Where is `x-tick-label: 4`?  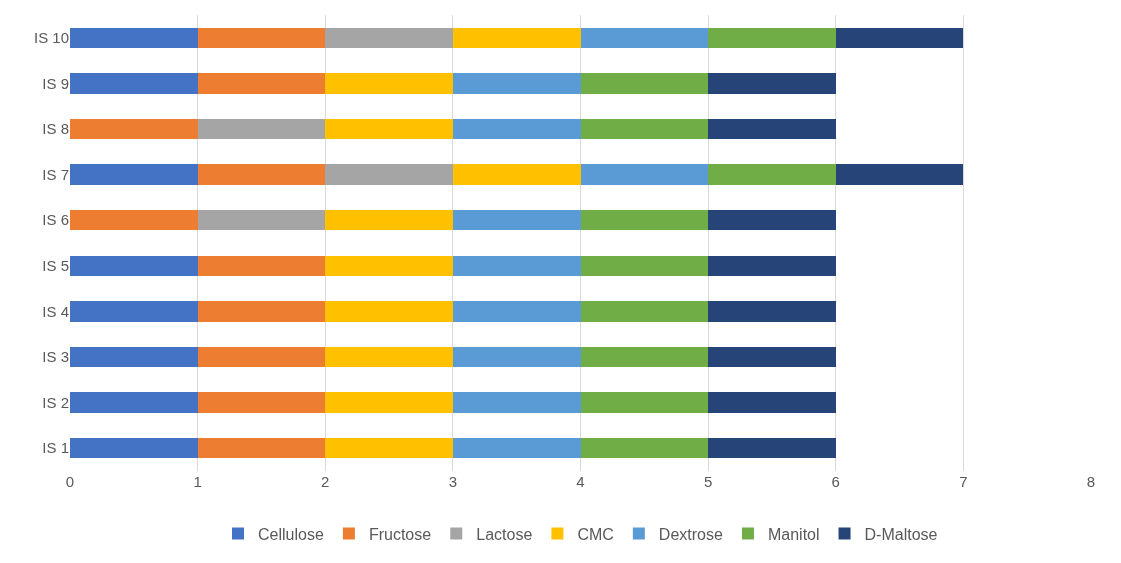 x-tick-label: 4 is located at coordinates (580, 481).